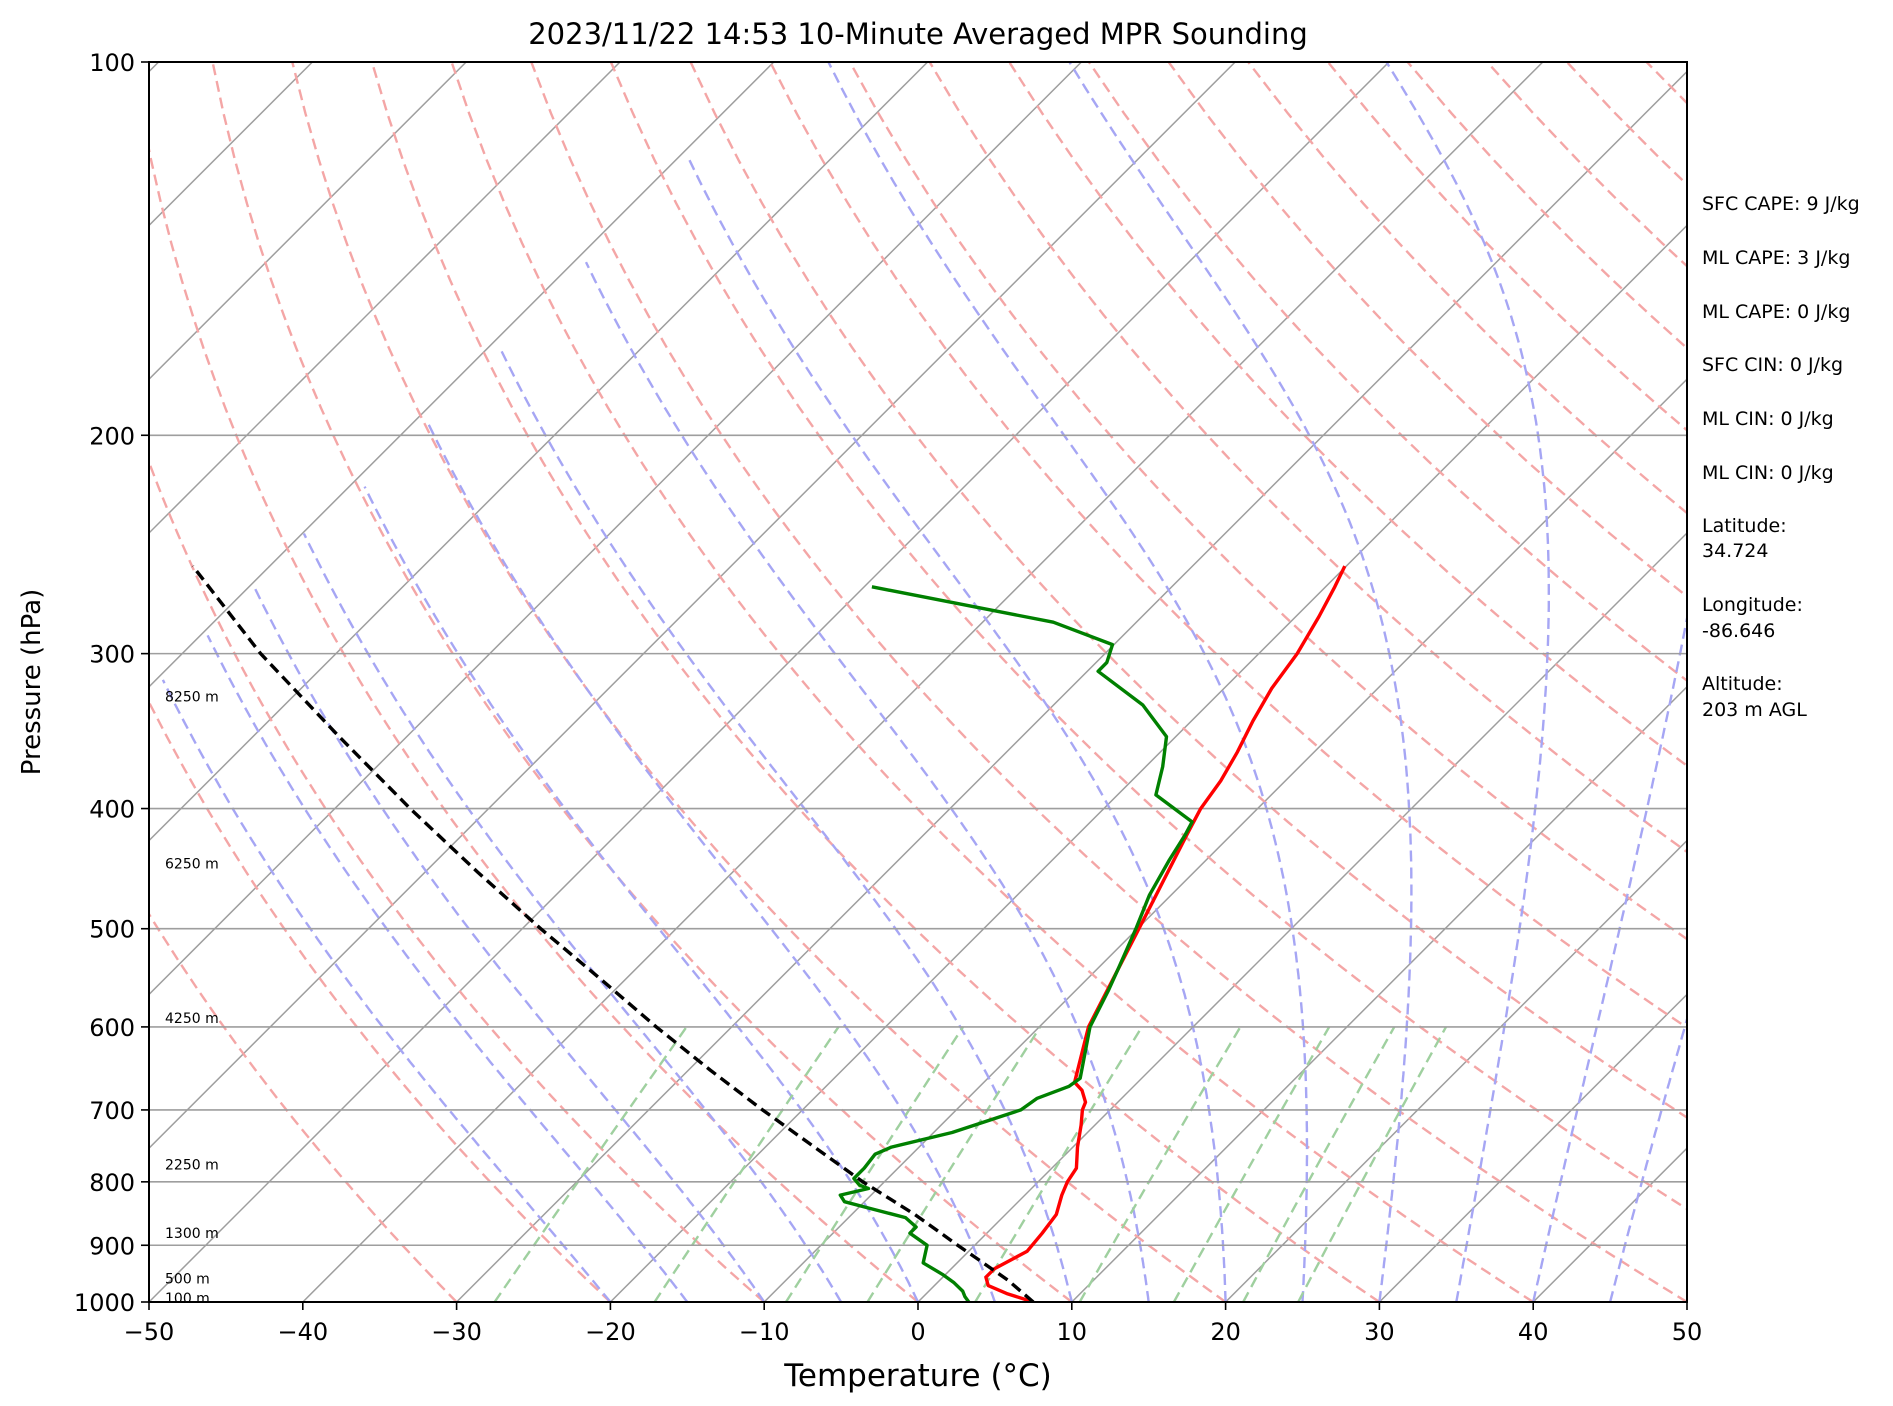 The width and height of the screenshot is (1893, 1406). What do you see at coordinates (1735, 551) in the screenshot?
I see `latitude-value: 34.724` at bounding box center [1735, 551].